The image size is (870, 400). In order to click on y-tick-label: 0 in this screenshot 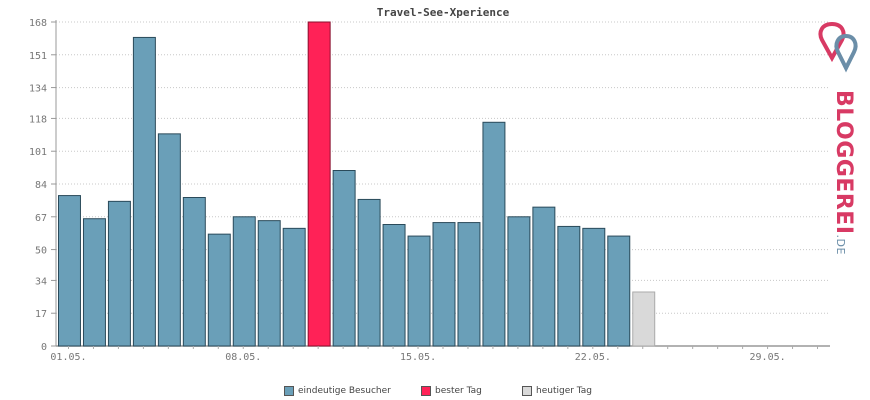, I will do `click(44, 347)`.